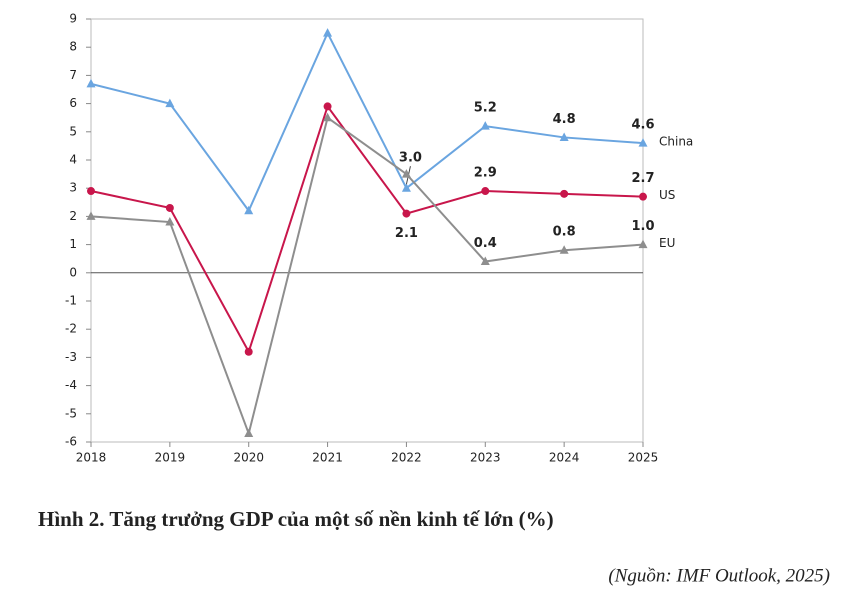  Describe the element at coordinates (485, 108) in the screenshot. I see `data-label: 5.2` at that location.